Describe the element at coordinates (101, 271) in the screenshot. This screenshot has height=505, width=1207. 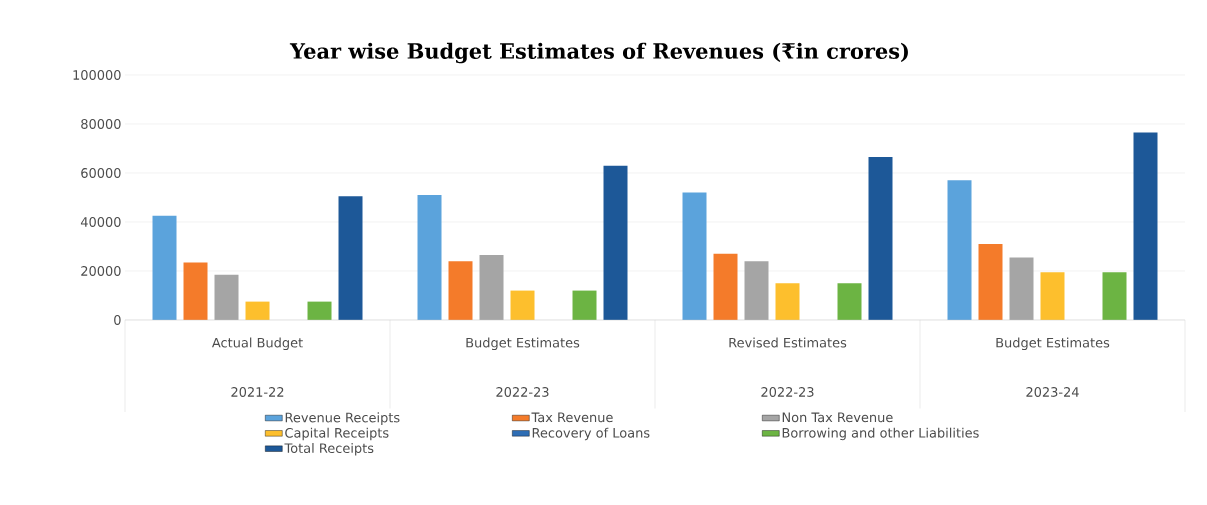
I see `y-tick-label: 20000` at that location.